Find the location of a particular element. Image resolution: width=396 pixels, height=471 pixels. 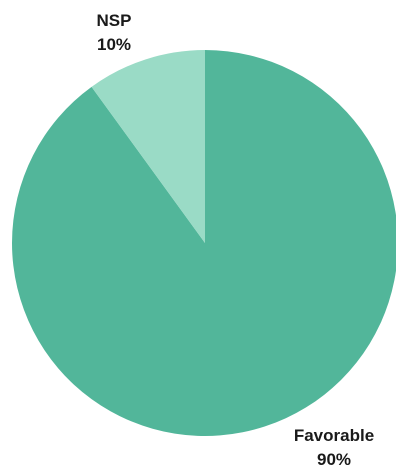

pie-slice-nsp is located at coordinates (148, 146).